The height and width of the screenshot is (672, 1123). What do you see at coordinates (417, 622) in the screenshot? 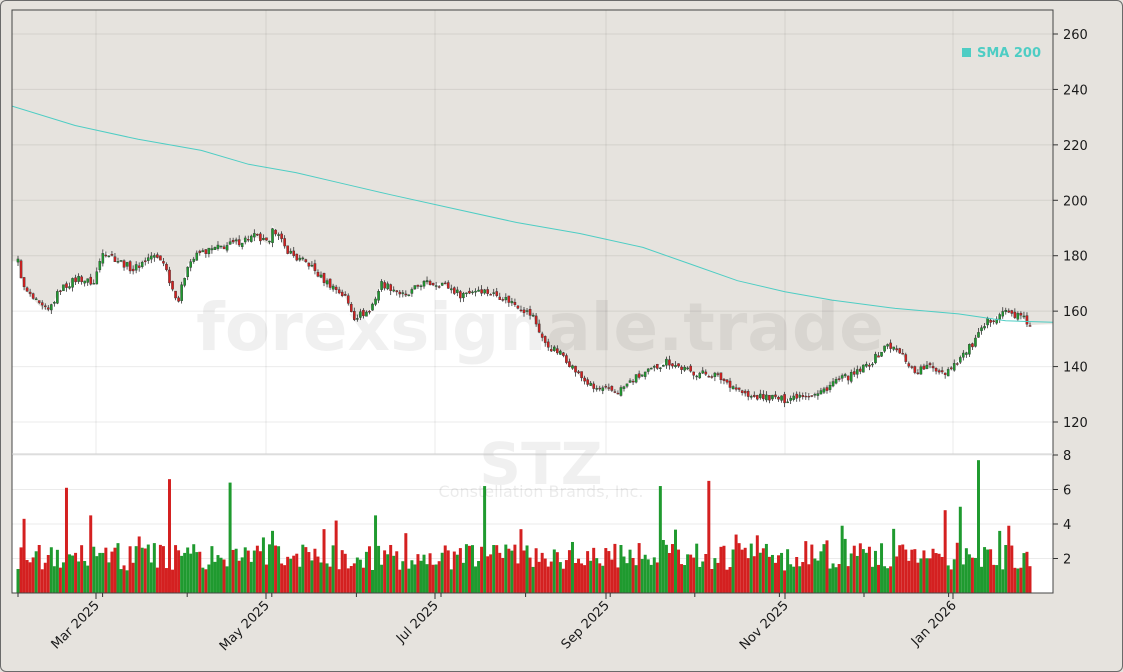
I see `time-tick-label: Jul 2025` at bounding box center [417, 622].